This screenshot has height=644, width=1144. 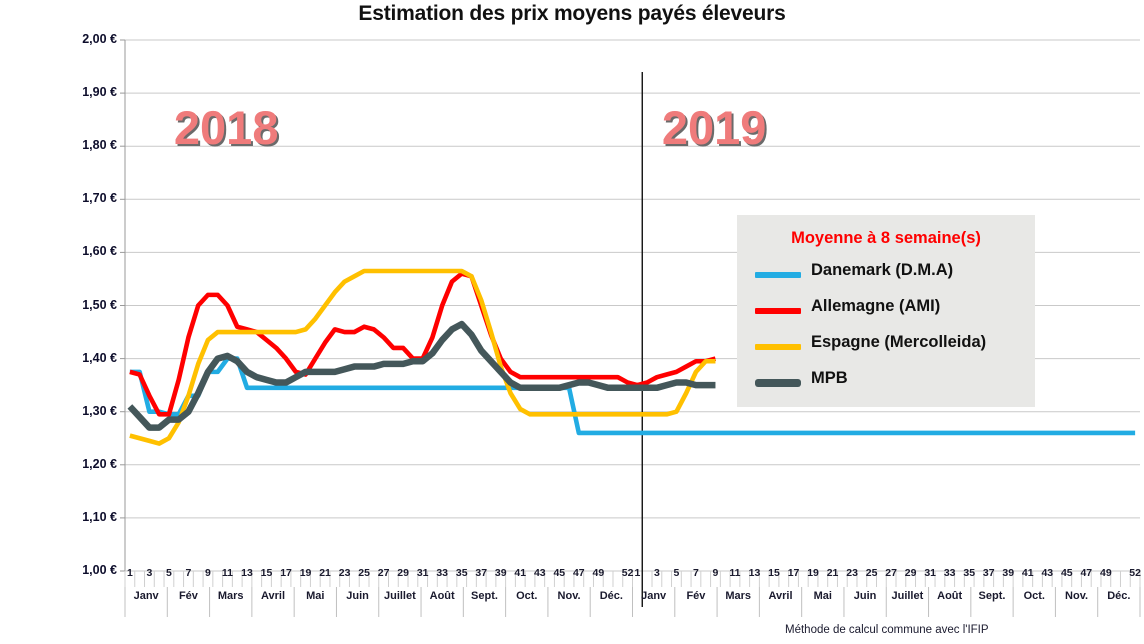 I want to click on legend-item: Allemagne (AMI), so click(x=895, y=312).